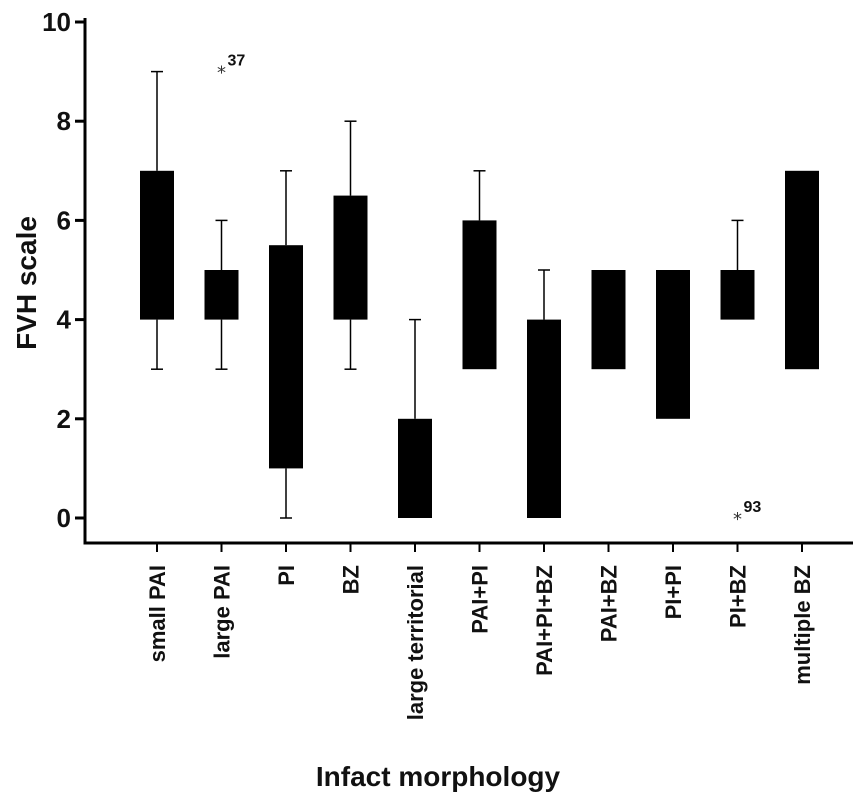 Image resolution: width=857 pixels, height=796 pixels. Describe the element at coordinates (286, 575) in the screenshot. I see `x-category-label: PI` at that location.